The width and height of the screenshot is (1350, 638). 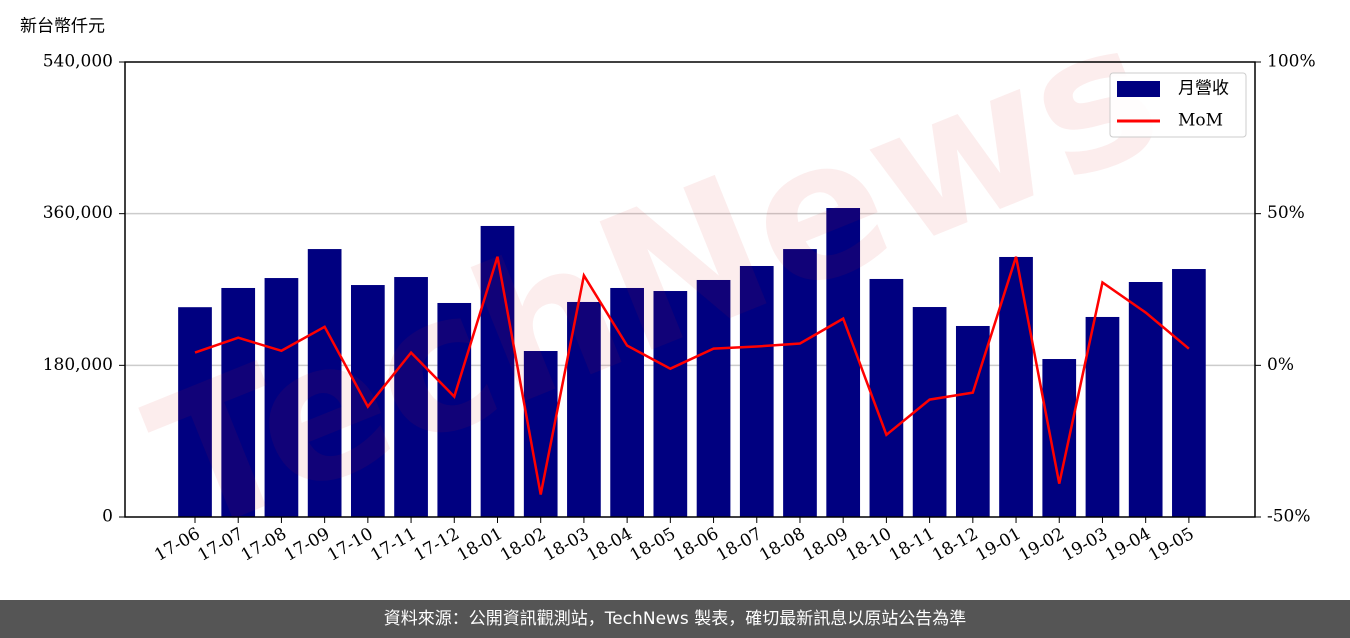 What do you see at coordinates (523, 545) in the screenshot?
I see `x-tick-label: 18-02` at bounding box center [523, 545].